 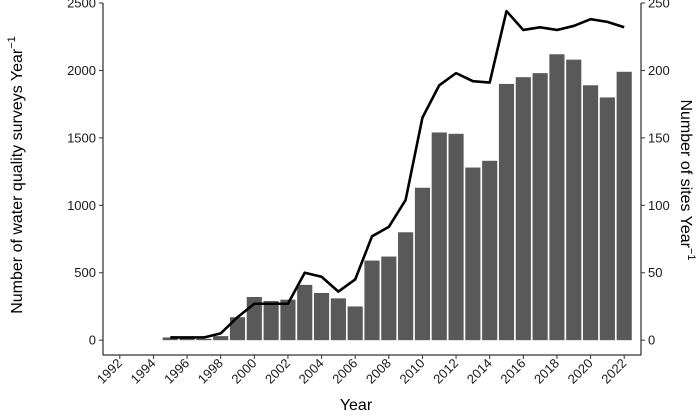 I want to click on bar-2003, so click(x=305, y=312).